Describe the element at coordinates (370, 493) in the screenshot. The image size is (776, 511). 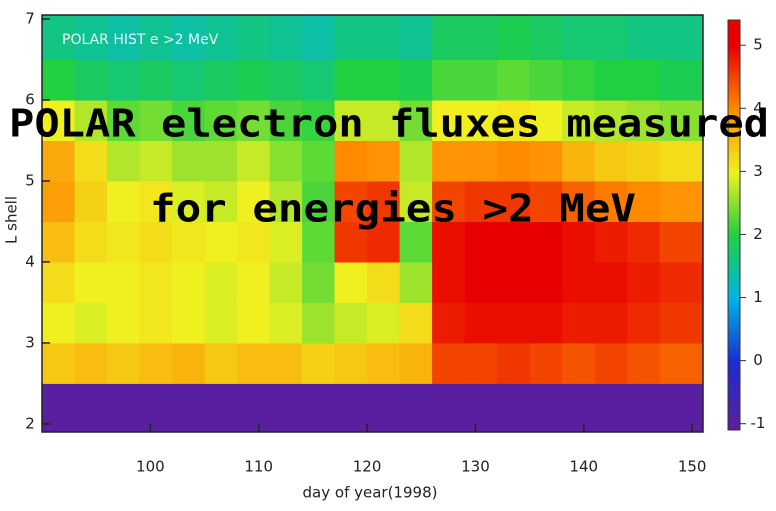
I see `x-axis-label: day of year(1998)` at that location.